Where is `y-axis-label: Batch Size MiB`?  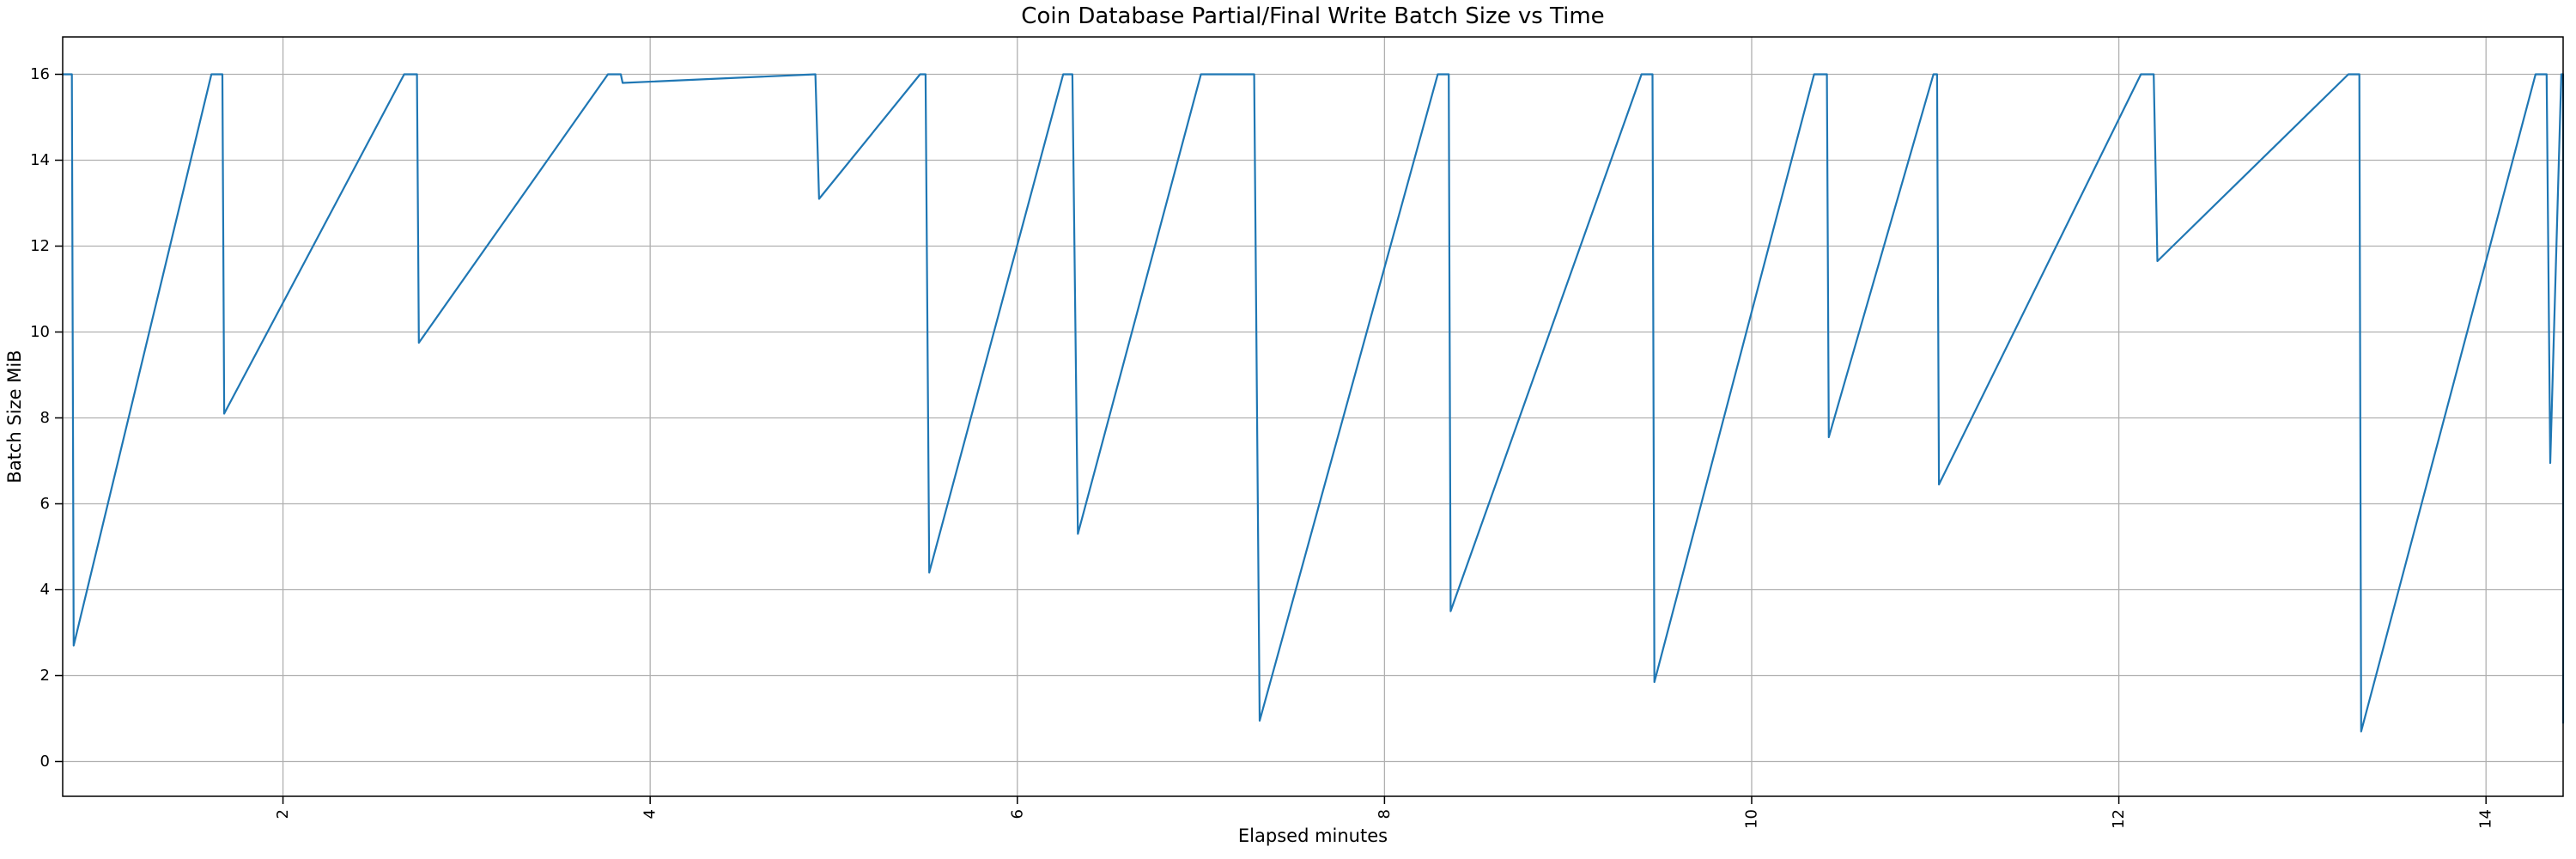 y-axis-label: Batch Size MiB is located at coordinates (15, 417).